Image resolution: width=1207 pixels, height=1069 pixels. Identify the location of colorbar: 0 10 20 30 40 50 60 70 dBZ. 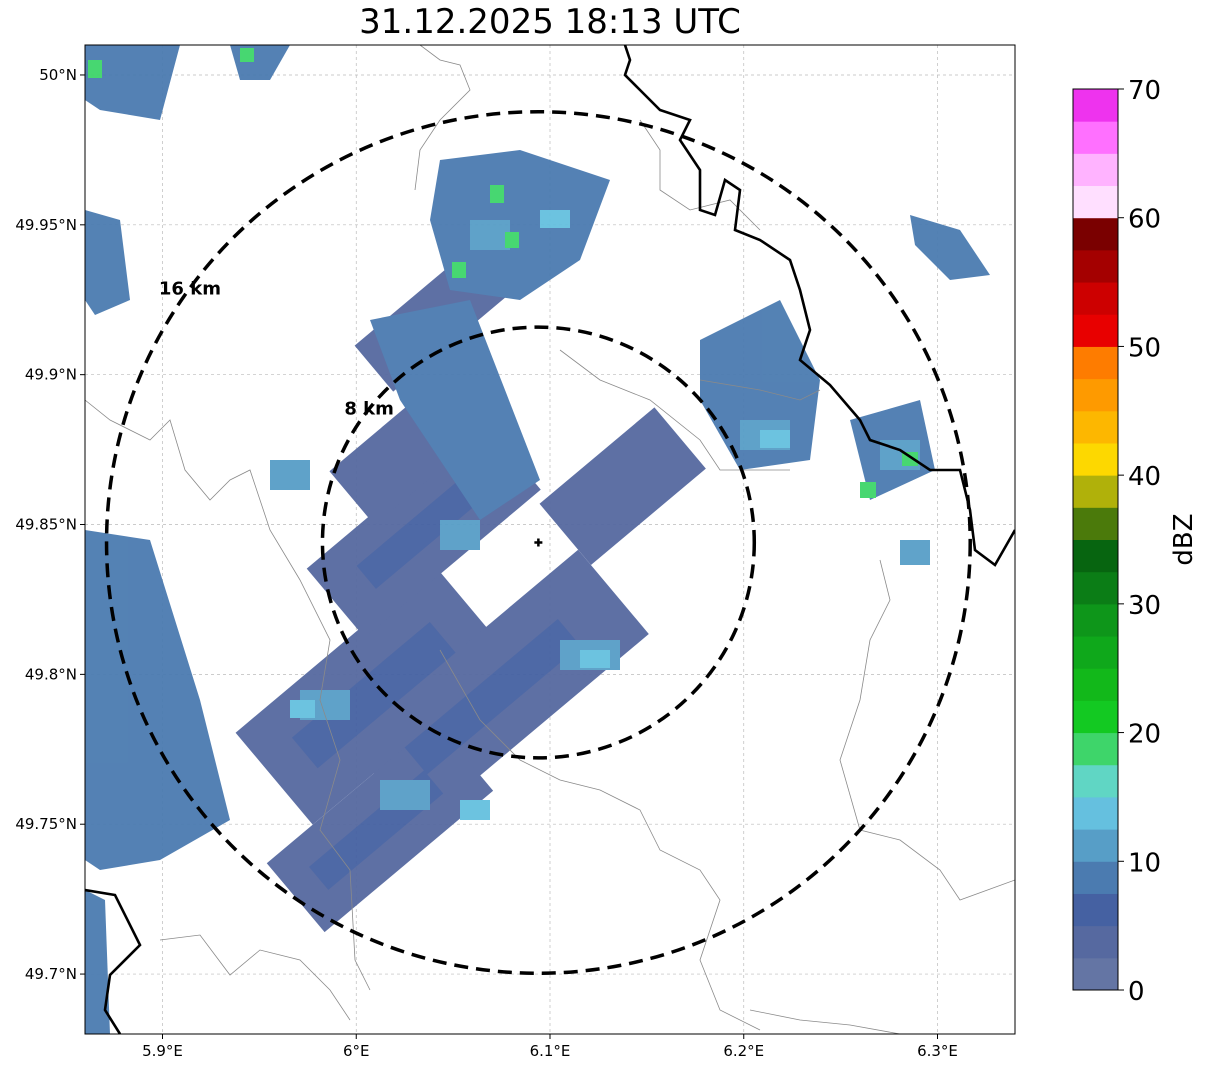
(1135, 541).